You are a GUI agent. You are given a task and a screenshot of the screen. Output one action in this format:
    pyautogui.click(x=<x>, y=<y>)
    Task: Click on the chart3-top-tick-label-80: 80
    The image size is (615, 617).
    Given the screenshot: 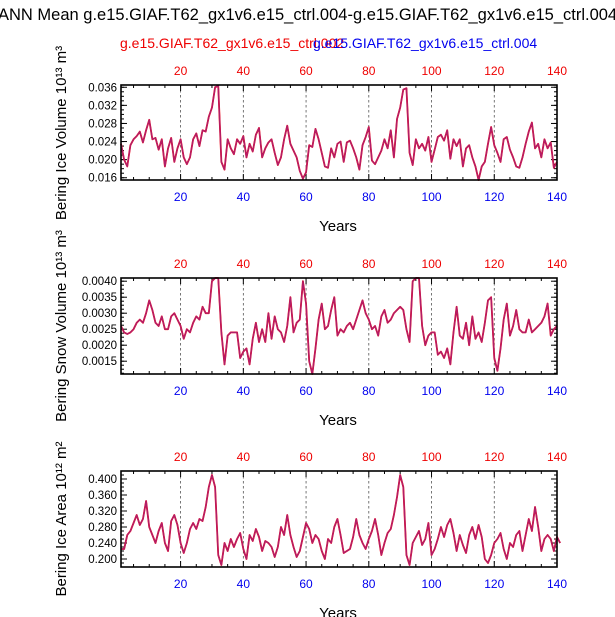 What is the action you would take?
    pyautogui.click(x=369, y=457)
    